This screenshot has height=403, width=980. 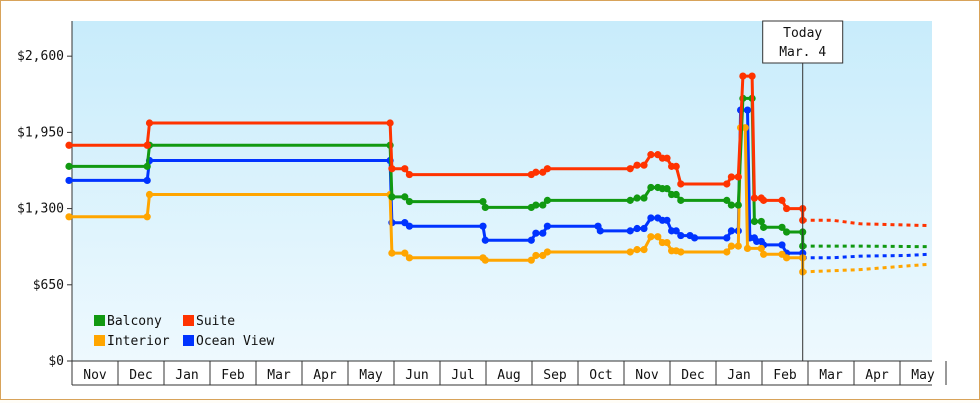 I want to click on x-tick-label: Aug, so click(x=508, y=375).